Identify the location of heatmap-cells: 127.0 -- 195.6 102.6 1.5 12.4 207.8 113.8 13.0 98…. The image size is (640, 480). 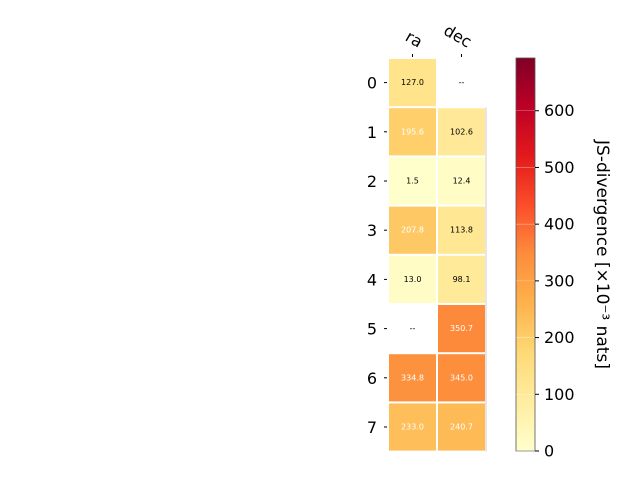
(437, 255).